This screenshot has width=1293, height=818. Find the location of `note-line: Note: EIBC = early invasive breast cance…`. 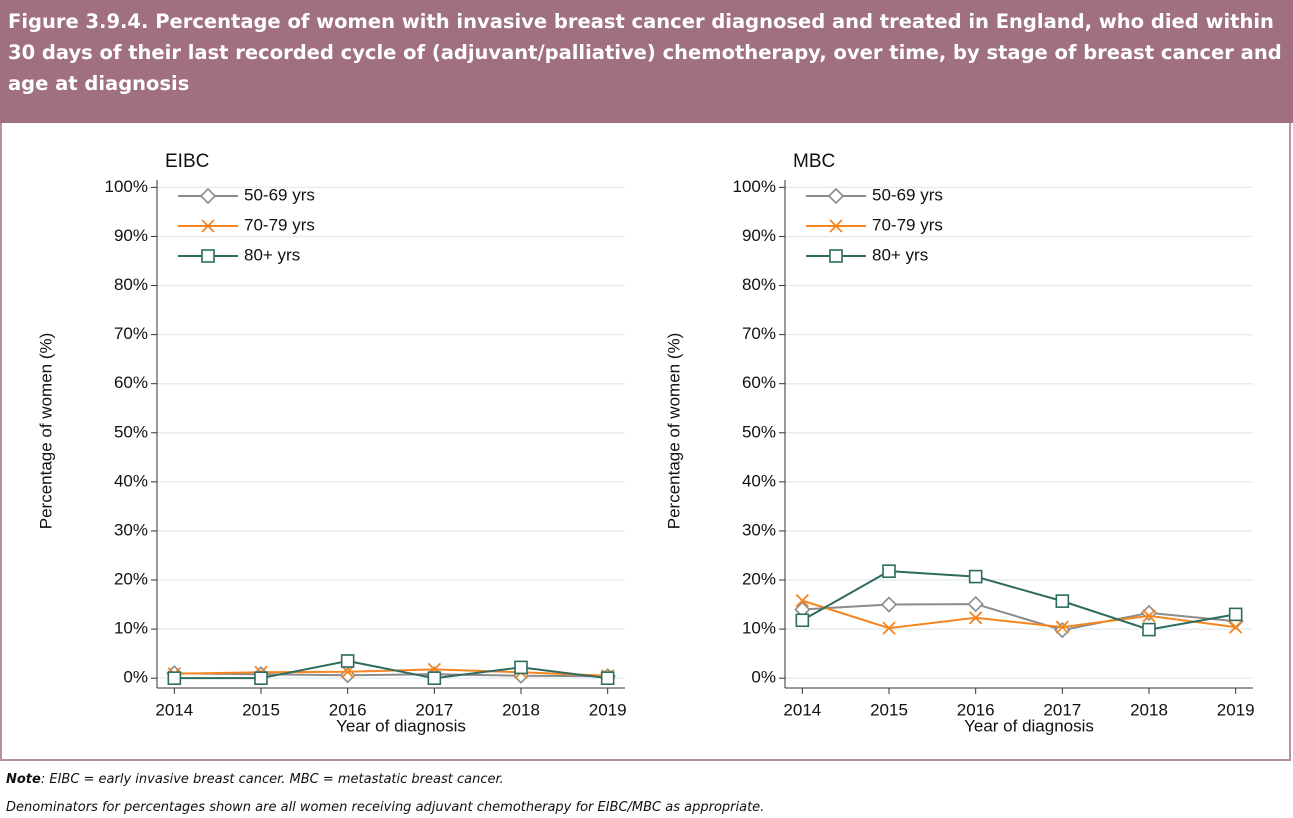

note-line: Note: EIBC = early invasive breast cance… is located at coordinates (255, 779).